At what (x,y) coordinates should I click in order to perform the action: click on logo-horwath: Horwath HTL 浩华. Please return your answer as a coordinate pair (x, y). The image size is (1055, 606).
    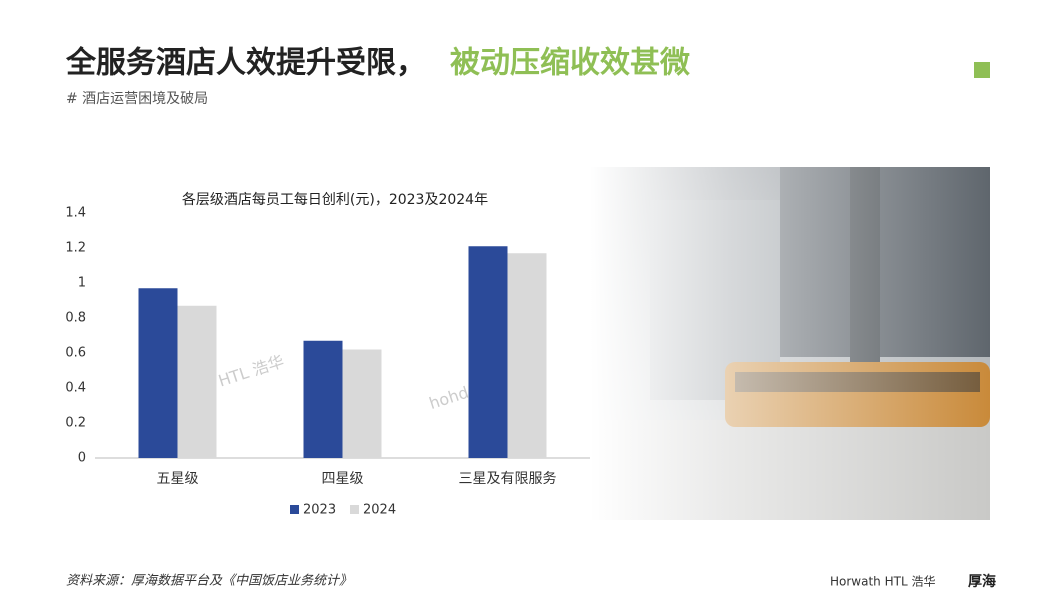
    Looking at the image, I should click on (882, 582).